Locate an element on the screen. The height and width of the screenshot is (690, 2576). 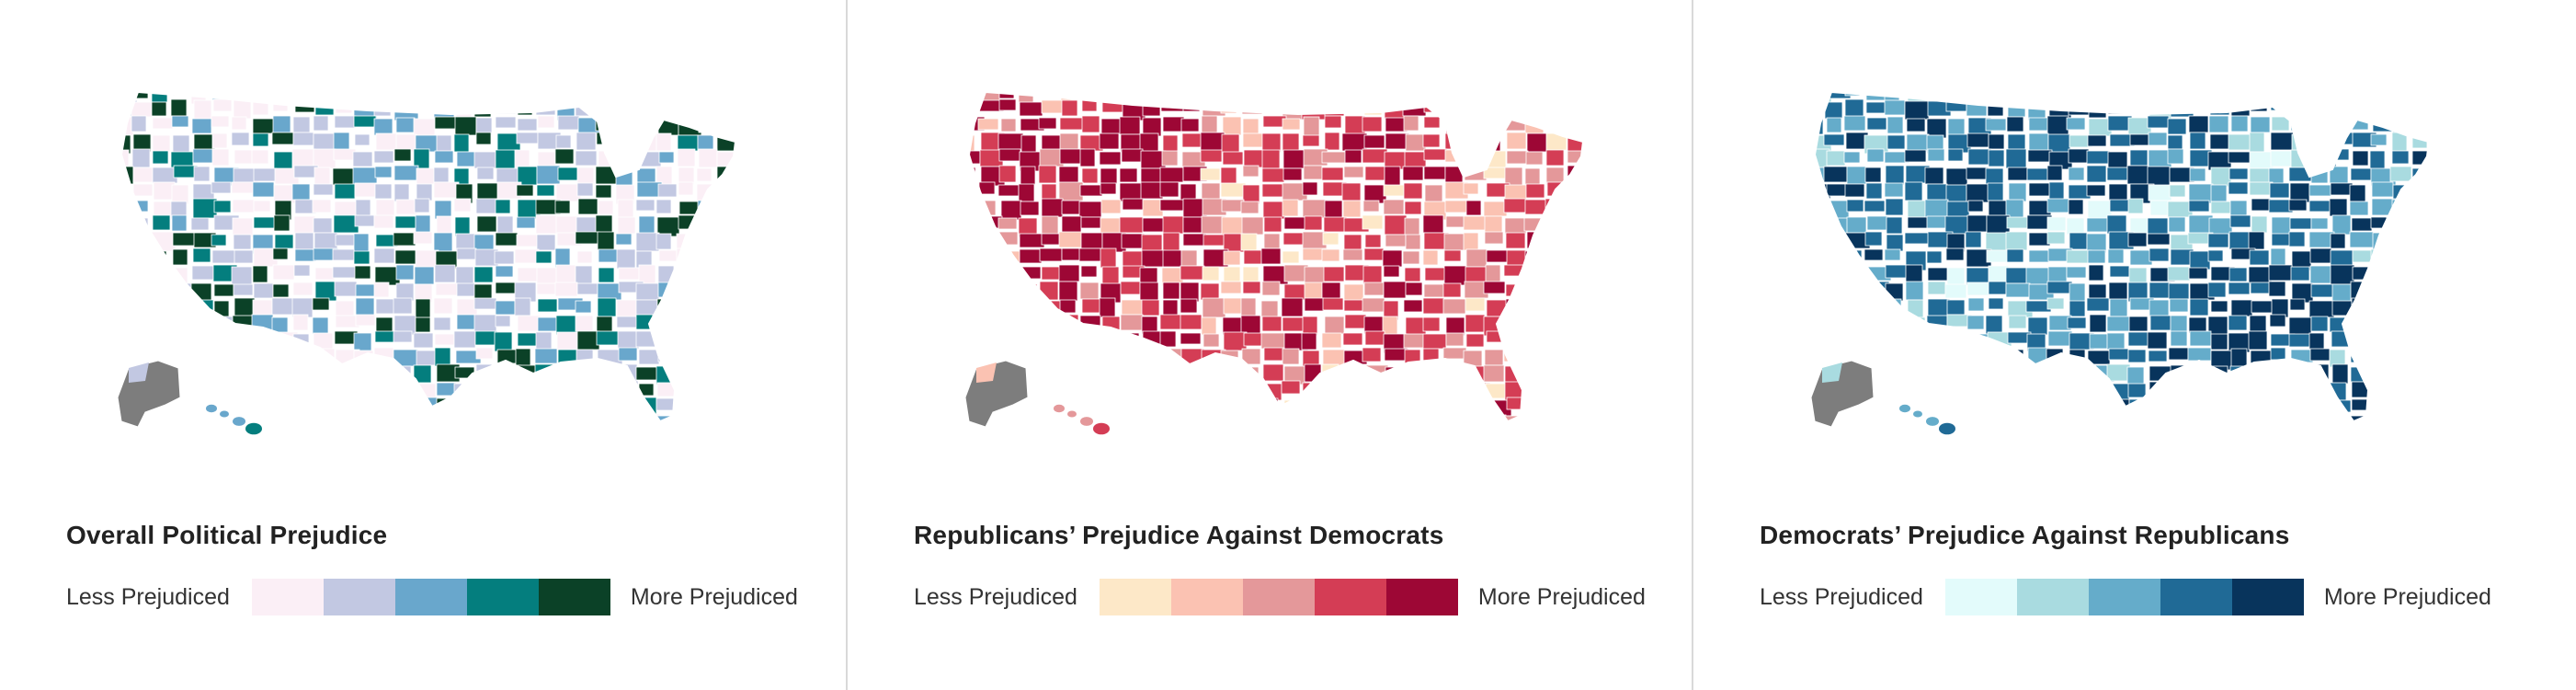
county-cells is located at coordinates (2135, 272).